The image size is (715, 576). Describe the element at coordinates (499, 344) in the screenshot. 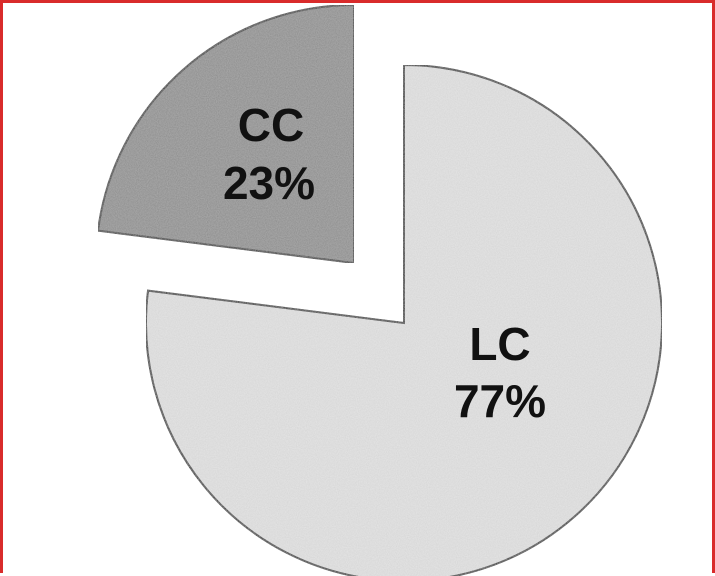

I see `slice-label-lc-name: LC` at that location.